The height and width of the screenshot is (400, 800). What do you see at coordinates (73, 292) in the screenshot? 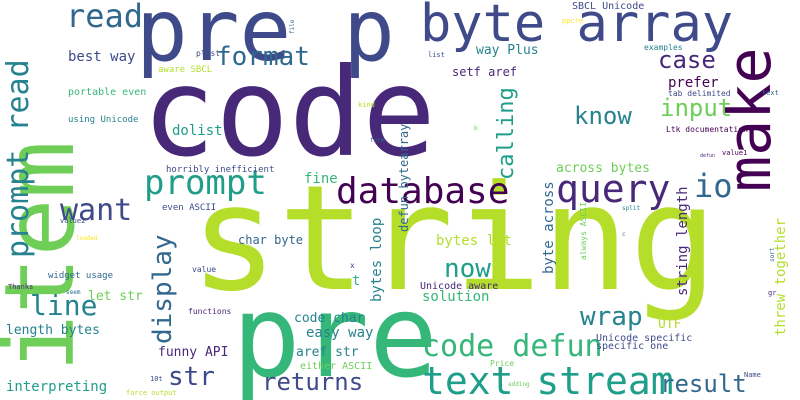
I see `word: seem` at bounding box center [73, 292].